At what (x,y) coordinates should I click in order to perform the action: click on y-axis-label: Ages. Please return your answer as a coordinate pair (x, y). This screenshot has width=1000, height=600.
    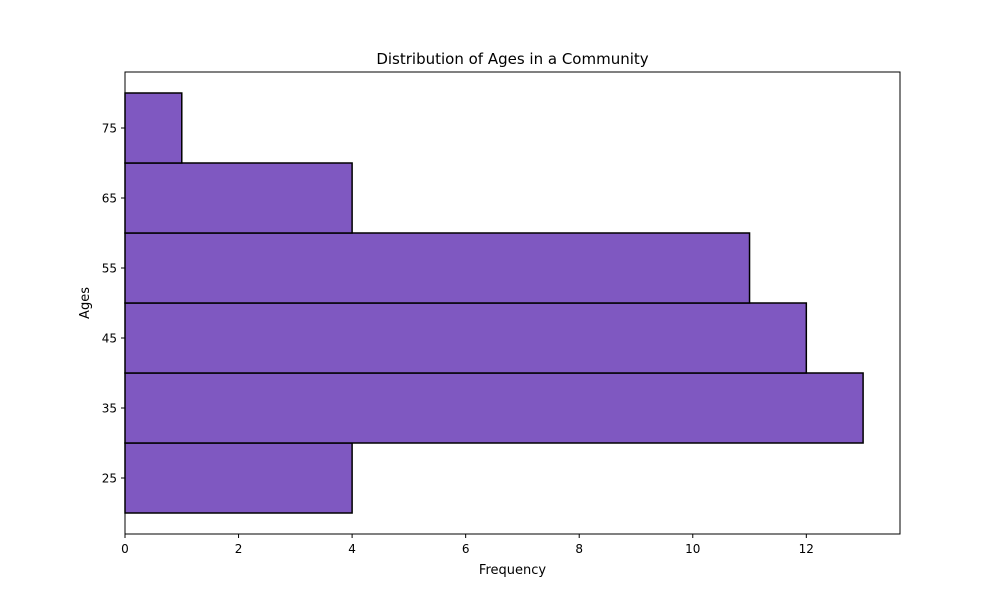
    Looking at the image, I should click on (85, 303).